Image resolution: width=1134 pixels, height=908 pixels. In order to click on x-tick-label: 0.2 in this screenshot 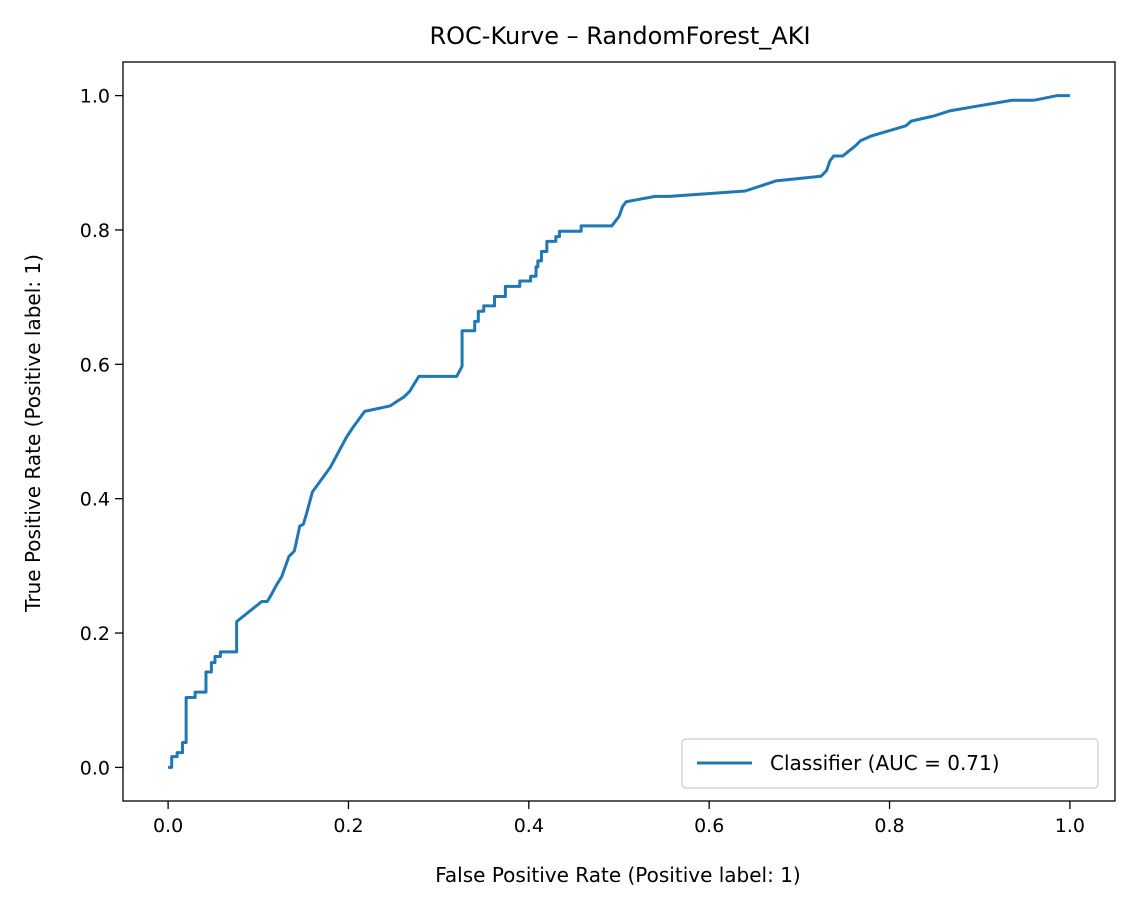, I will do `click(348, 826)`.